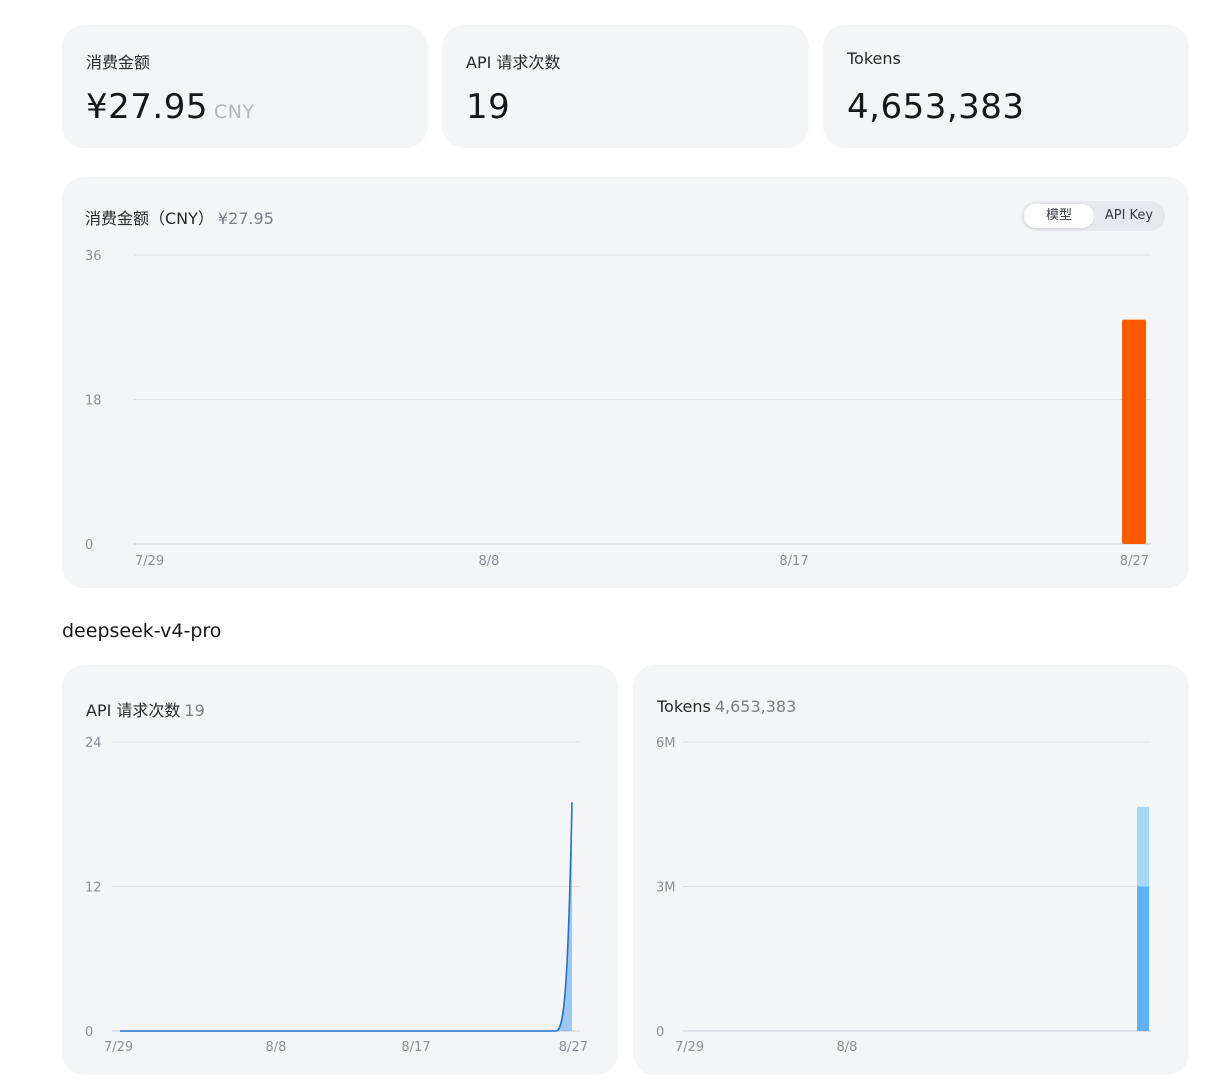  I want to click on cost-stat-label: 消费金额, so click(118, 62).